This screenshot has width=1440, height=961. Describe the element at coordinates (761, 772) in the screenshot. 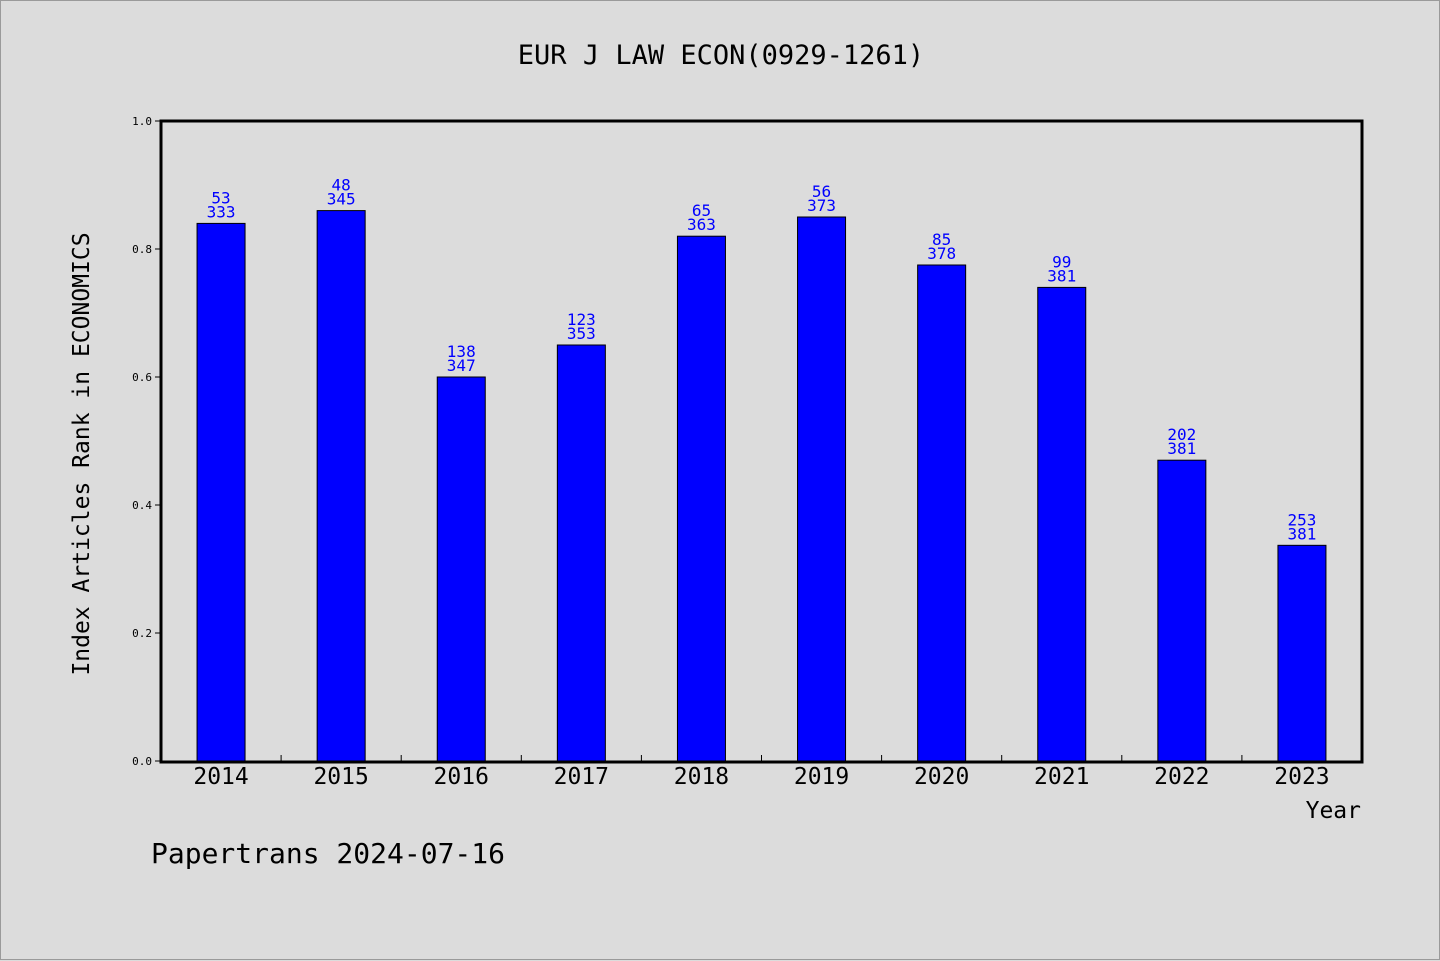

I see `x-axis-ticks: 2014 2015 2016 2017 2018 2019 2020 2021 2022 2023` at that location.